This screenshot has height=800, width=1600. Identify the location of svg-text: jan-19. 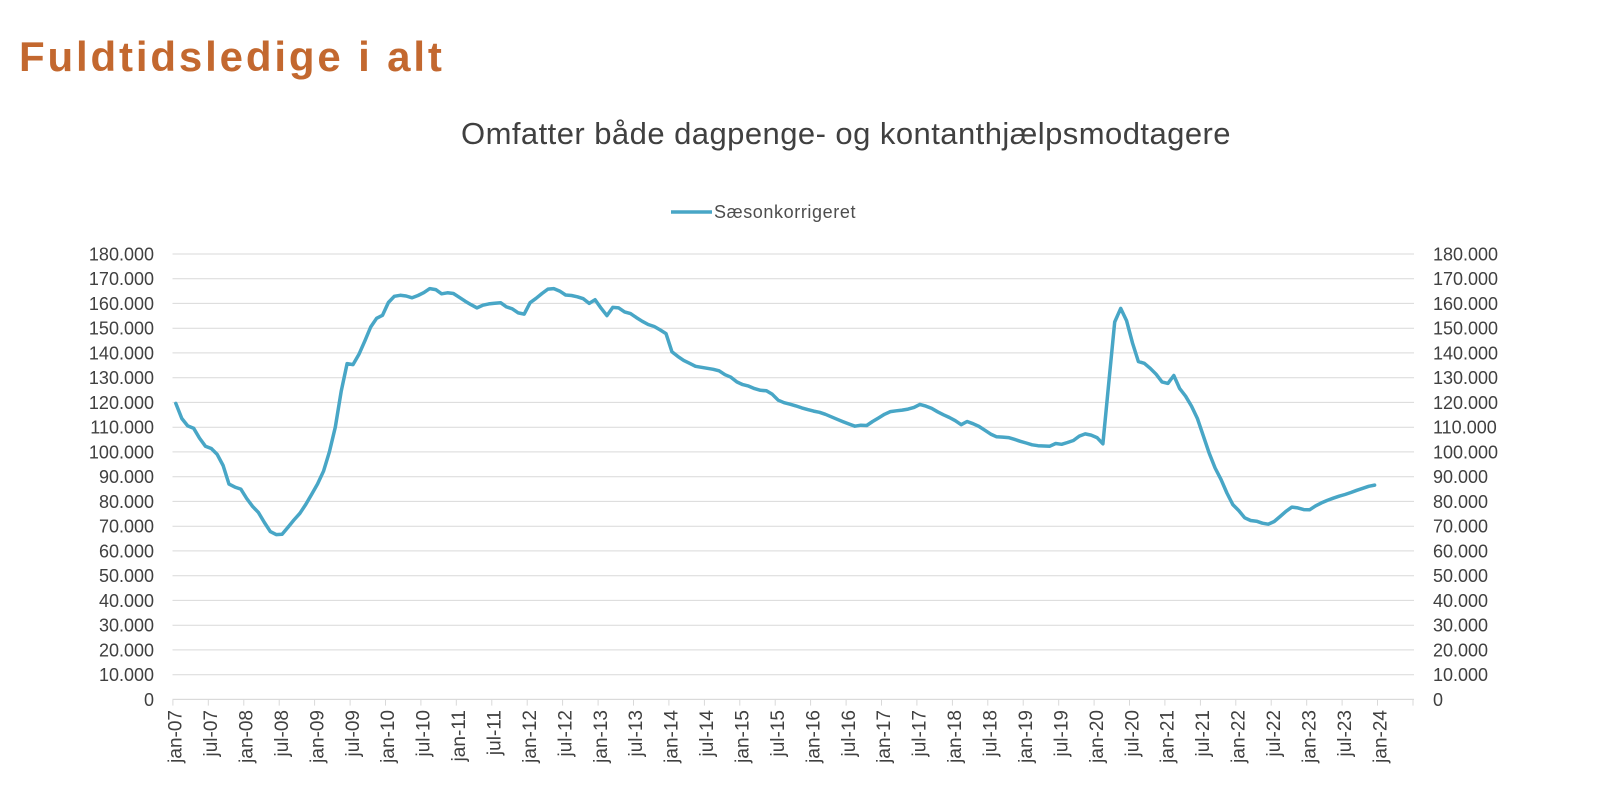
(1026, 737).